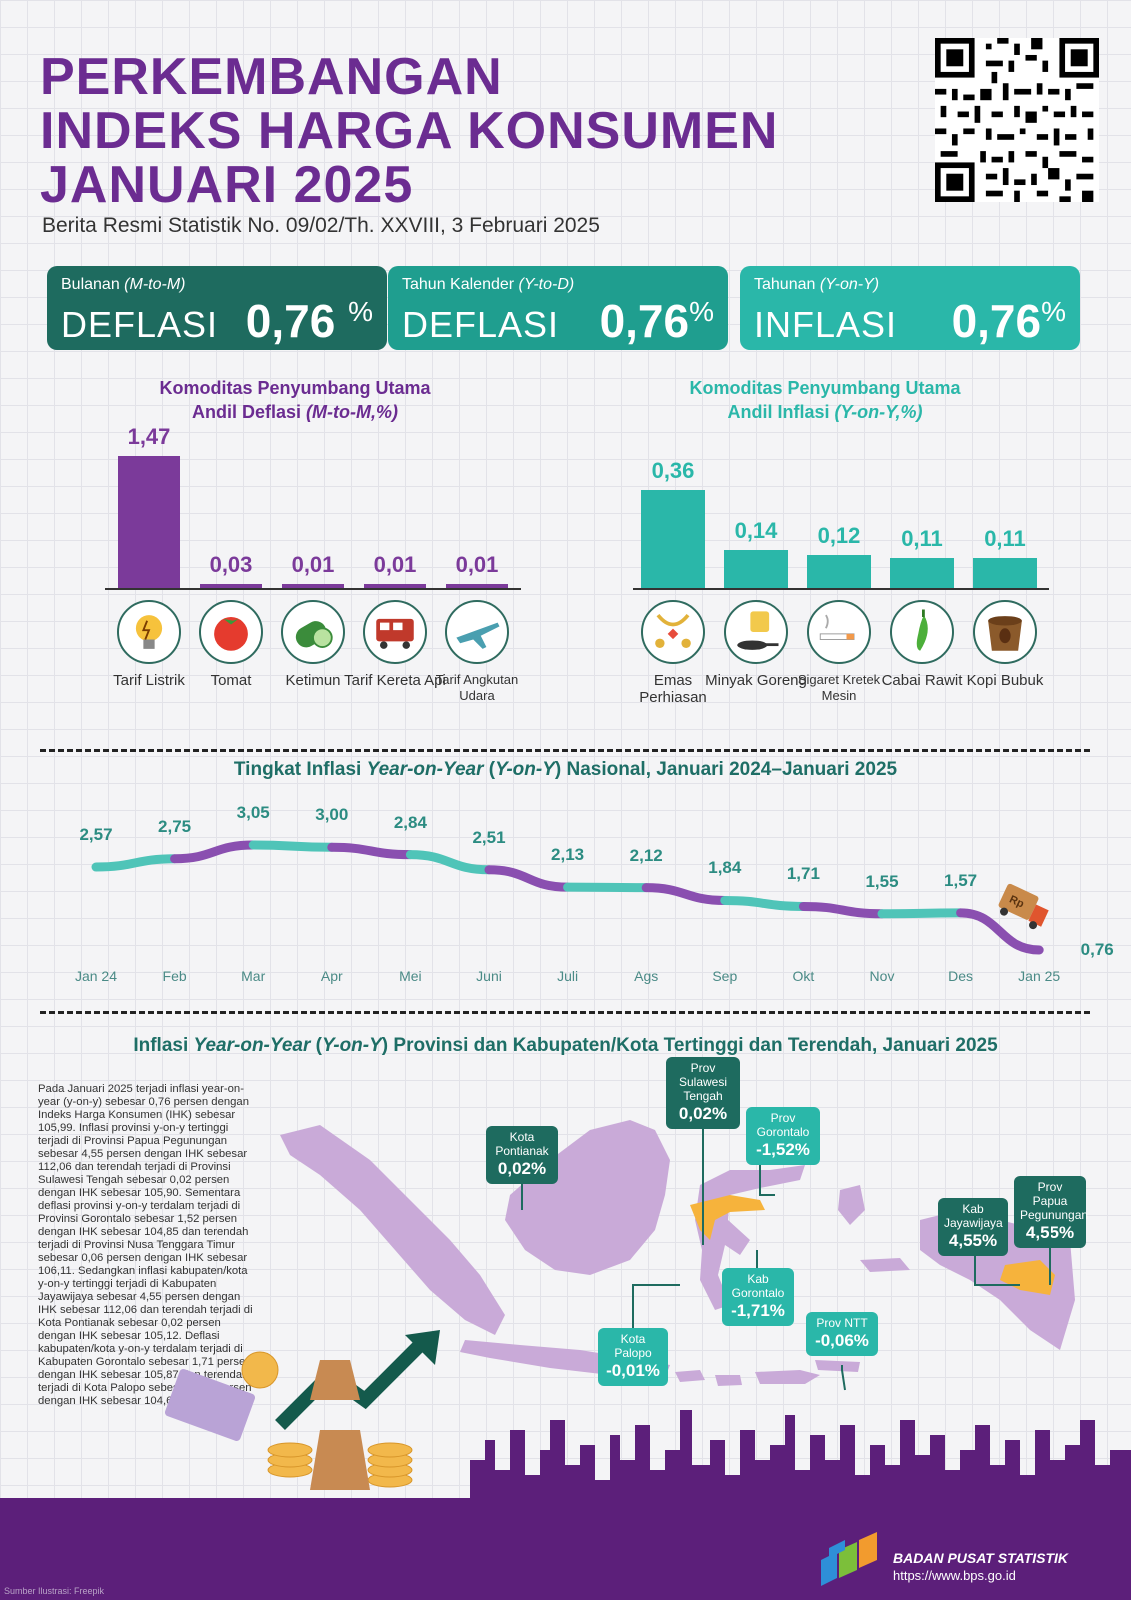  What do you see at coordinates (568, 976) in the screenshot?
I see `month-label: Juli` at bounding box center [568, 976].